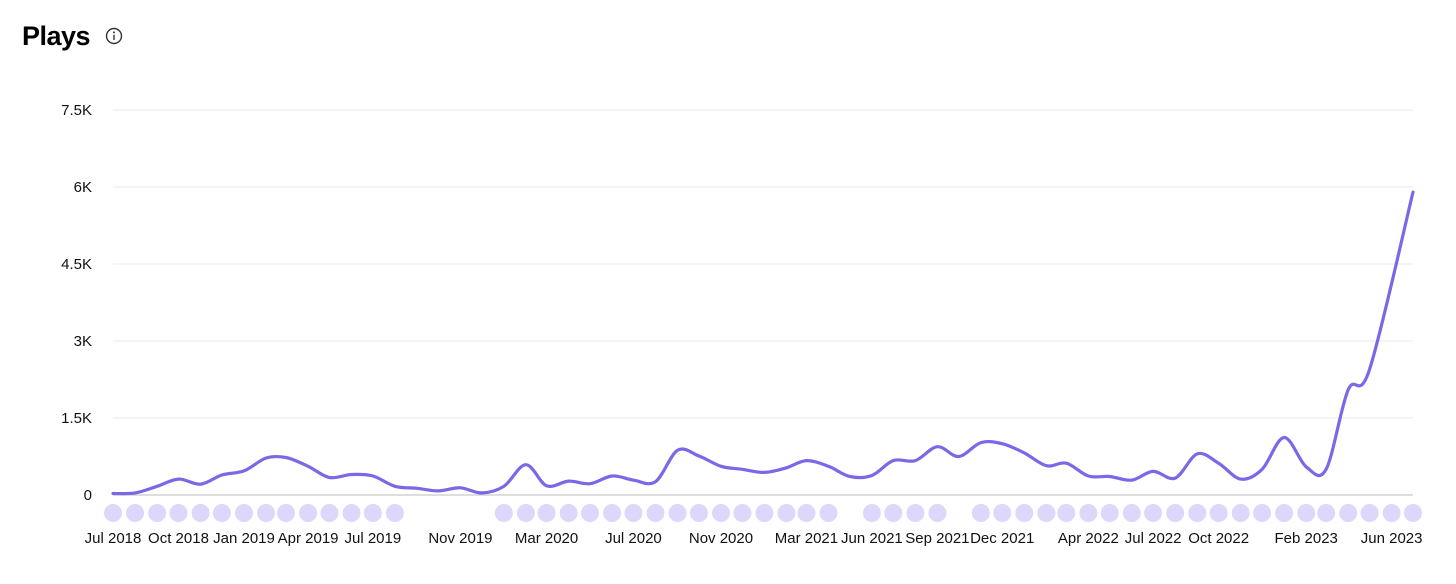 The height and width of the screenshot is (584, 1456). Describe the element at coordinates (1218, 538) in the screenshot. I see `x-tick-label: Oct 2022` at that location.